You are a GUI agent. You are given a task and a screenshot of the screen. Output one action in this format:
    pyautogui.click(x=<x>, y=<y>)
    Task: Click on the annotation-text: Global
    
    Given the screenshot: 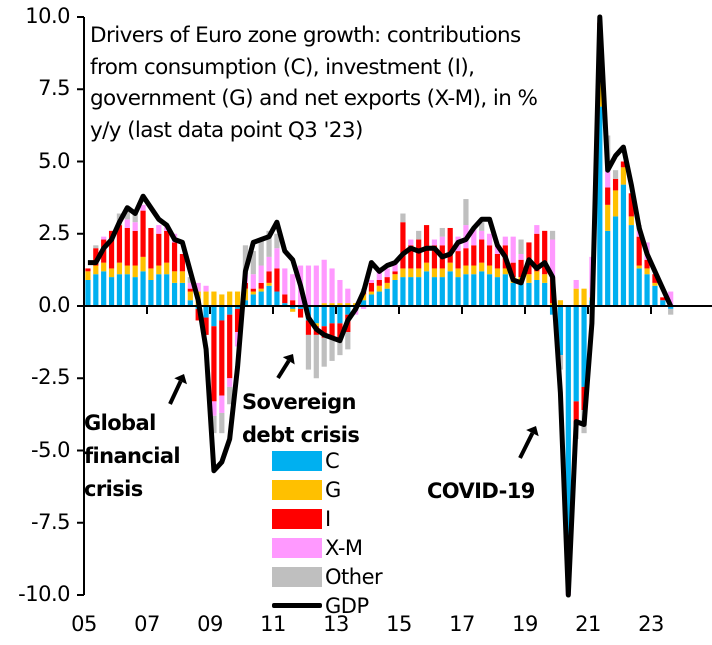 What is the action you would take?
    pyautogui.click(x=120, y=423)
    